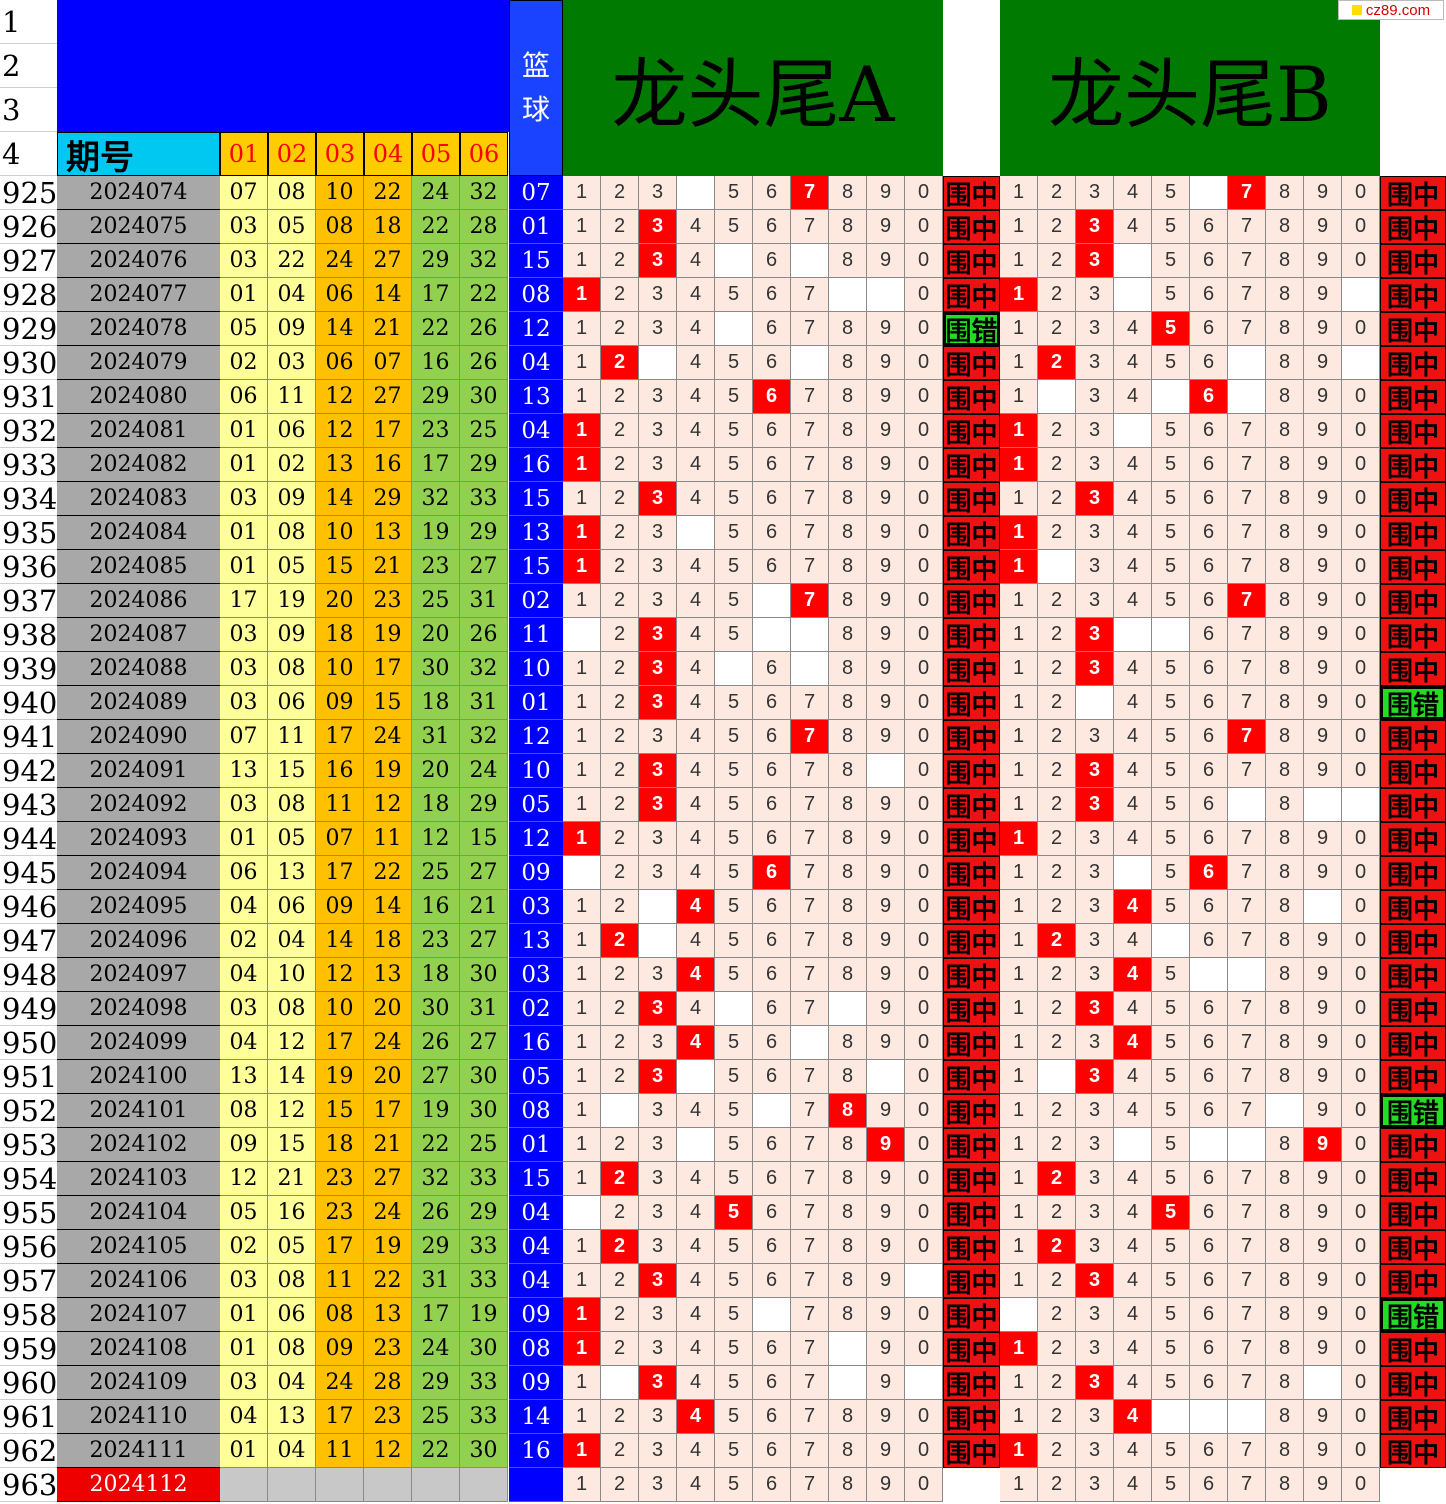 The width and height of the screenshot is (1446, 1504). What do you see at coordinates (484, 1315) in the screenshot?
I see `red-ball-6: 19` at bounding box center [484, 1315].